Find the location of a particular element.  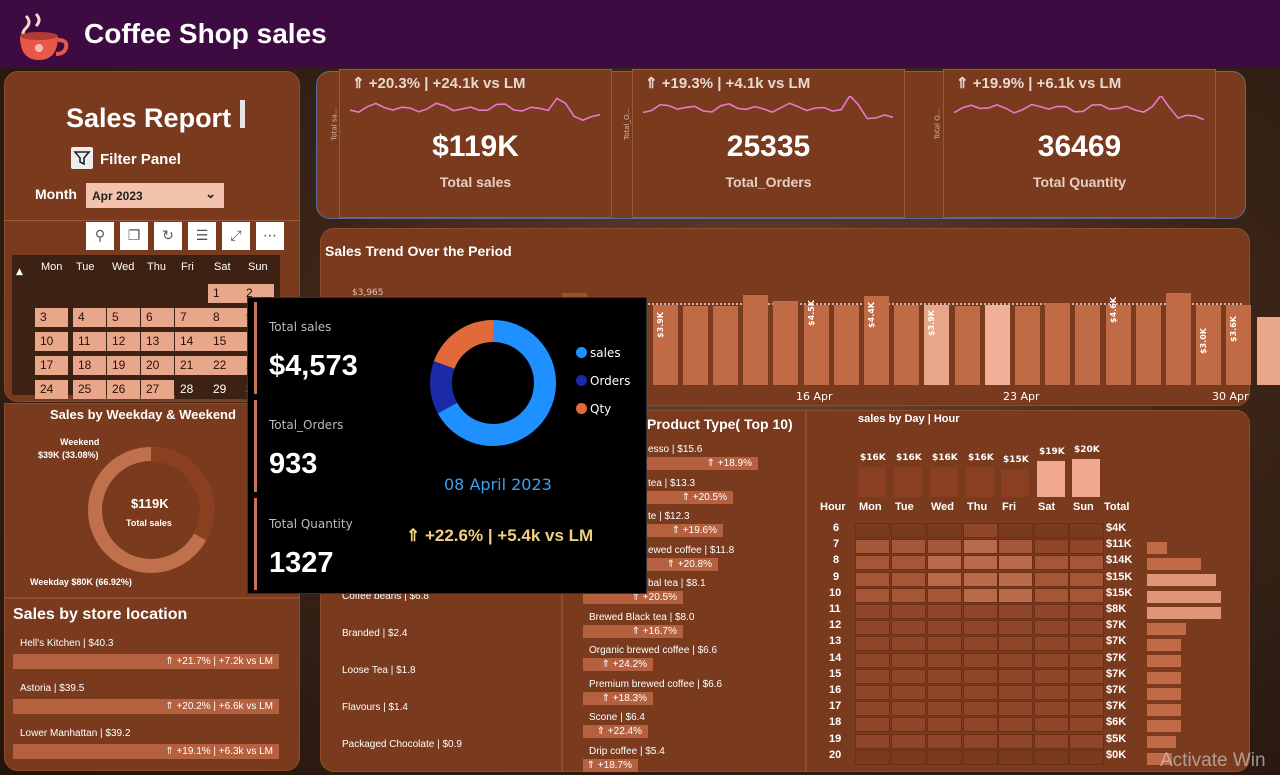

calendar-day: 21 is located at coordinates (191, 365).